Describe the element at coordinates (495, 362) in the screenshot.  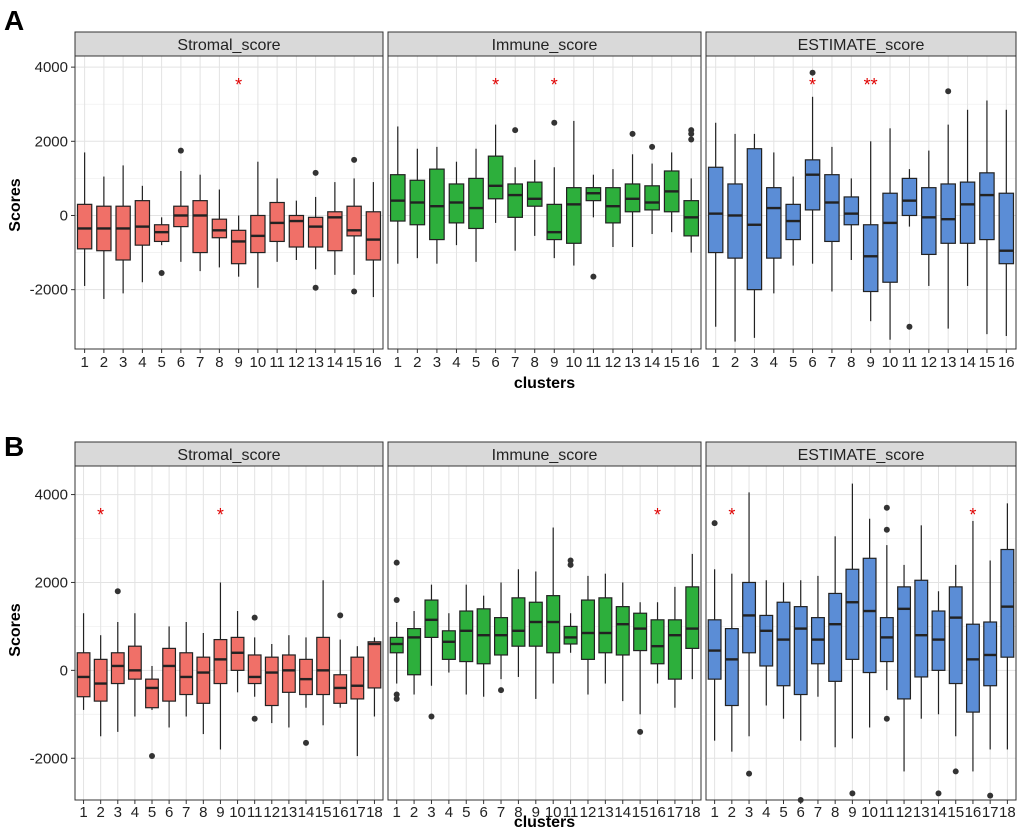
I see `x-tick-label: 6` at that location.